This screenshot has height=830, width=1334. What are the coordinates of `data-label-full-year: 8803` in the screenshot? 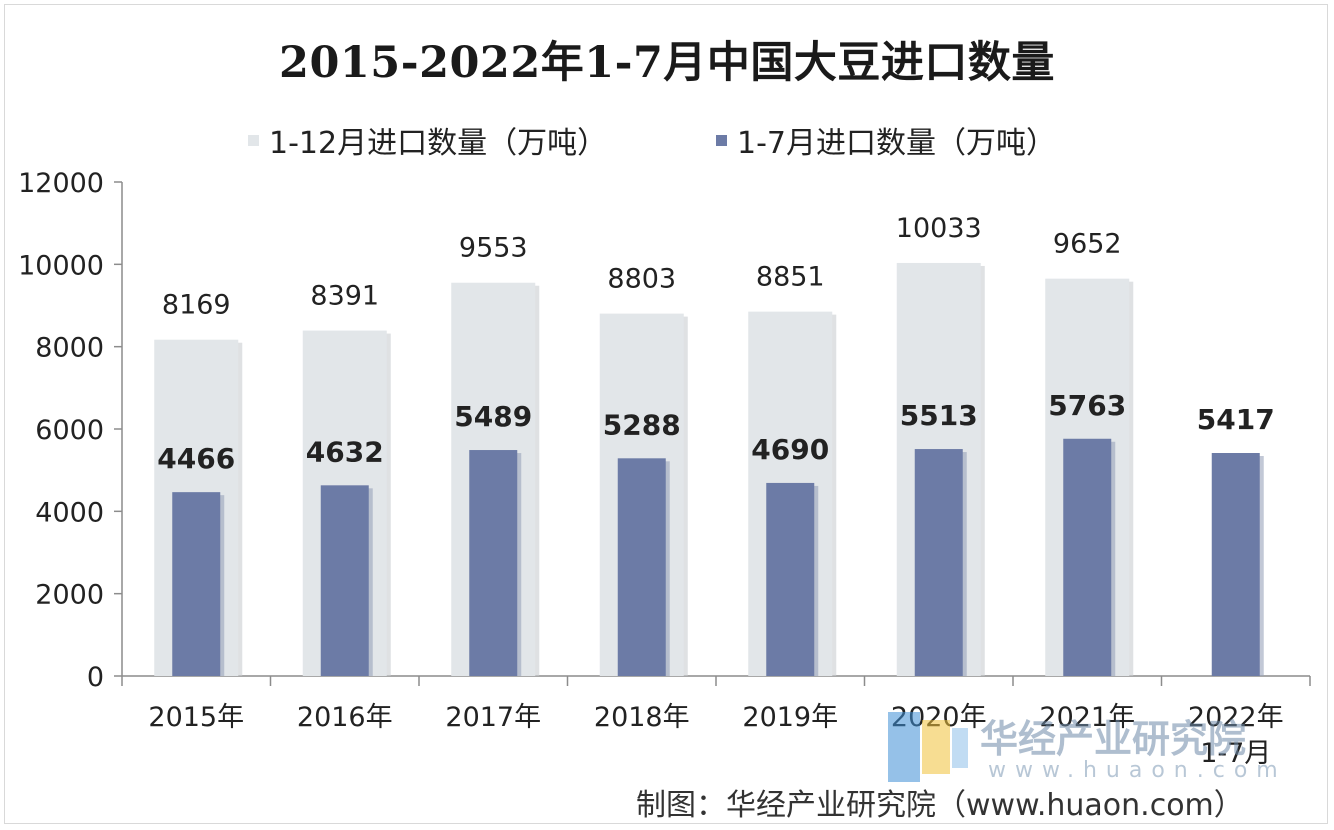 It's located at (641, 279).